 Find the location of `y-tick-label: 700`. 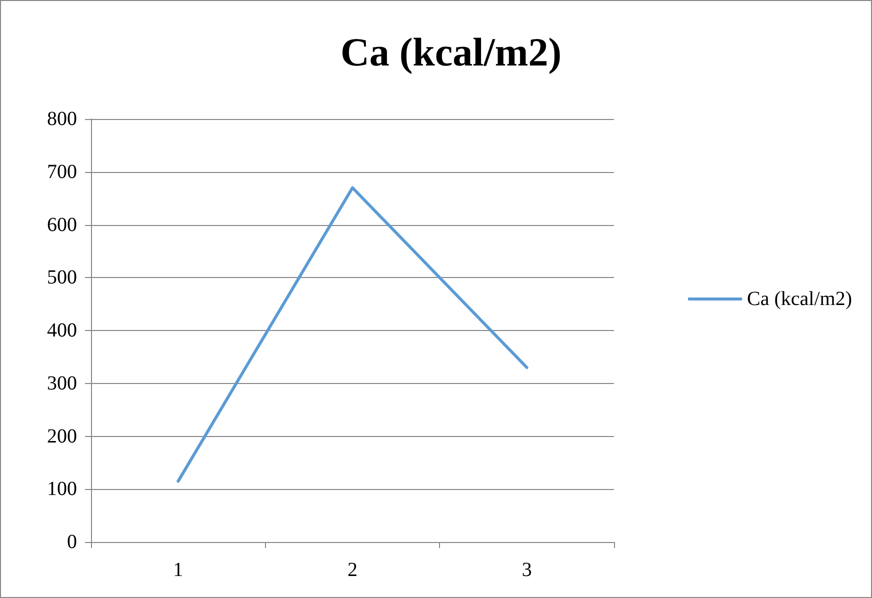

y-tick-label: 700 is located at coordinates (62, 171).